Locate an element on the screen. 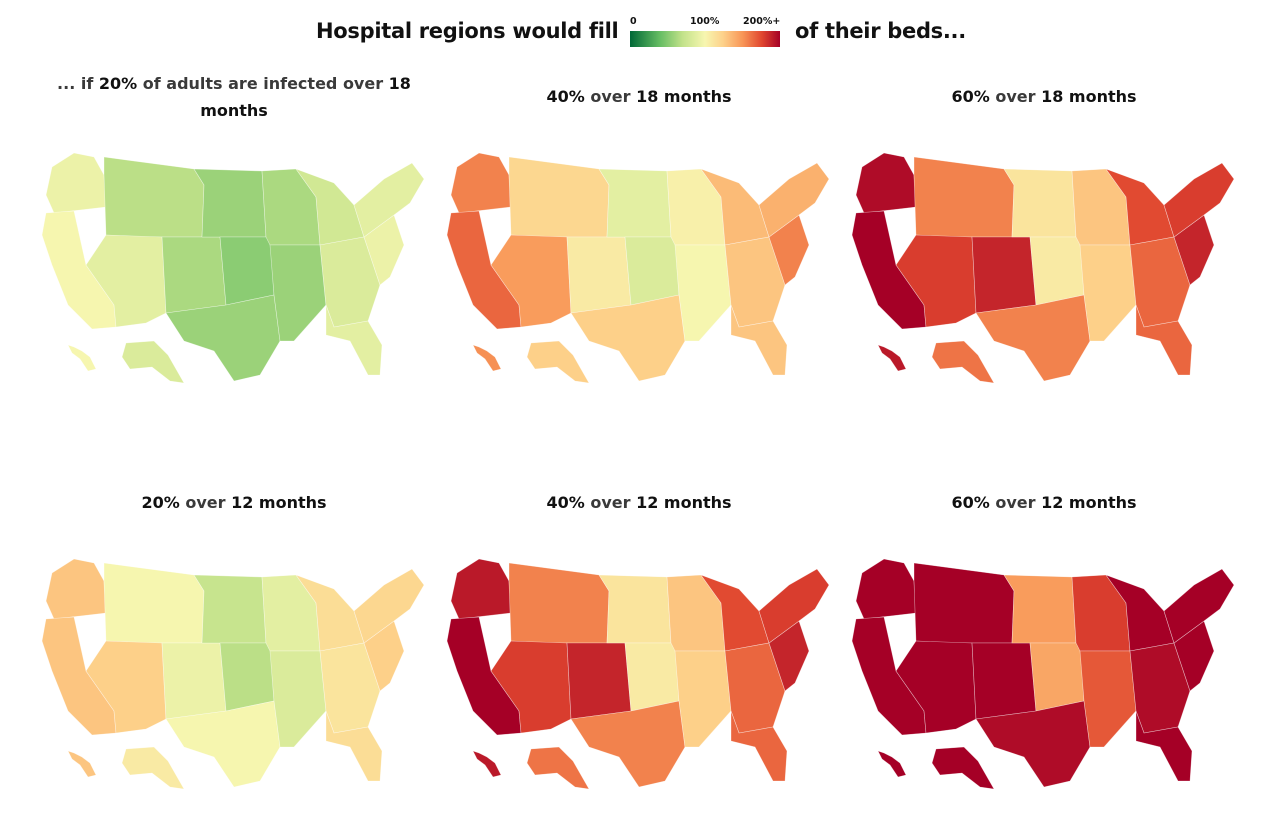  panel-title: 60% over 12 months is located at coordinates (1044, 502).